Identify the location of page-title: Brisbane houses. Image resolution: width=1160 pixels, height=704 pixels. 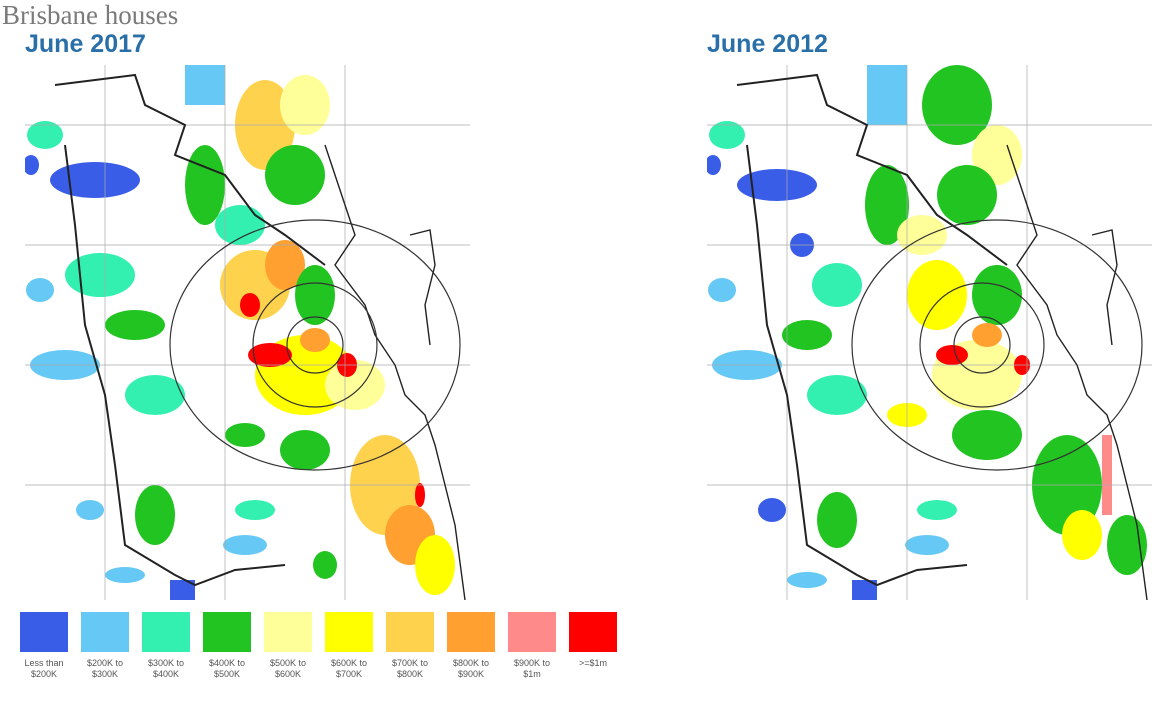
(90, 15).